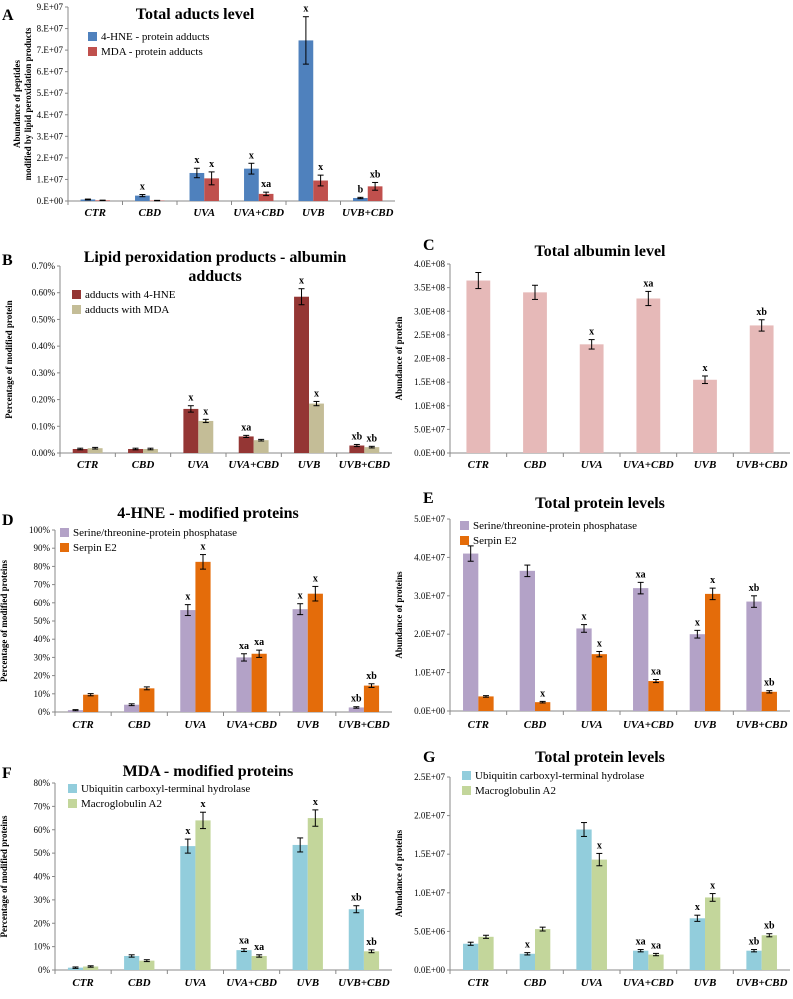  Describe the element at coordinates (130, 295) in the screenshot. I see `legend-label: adducts with 4-HNE` at that location.